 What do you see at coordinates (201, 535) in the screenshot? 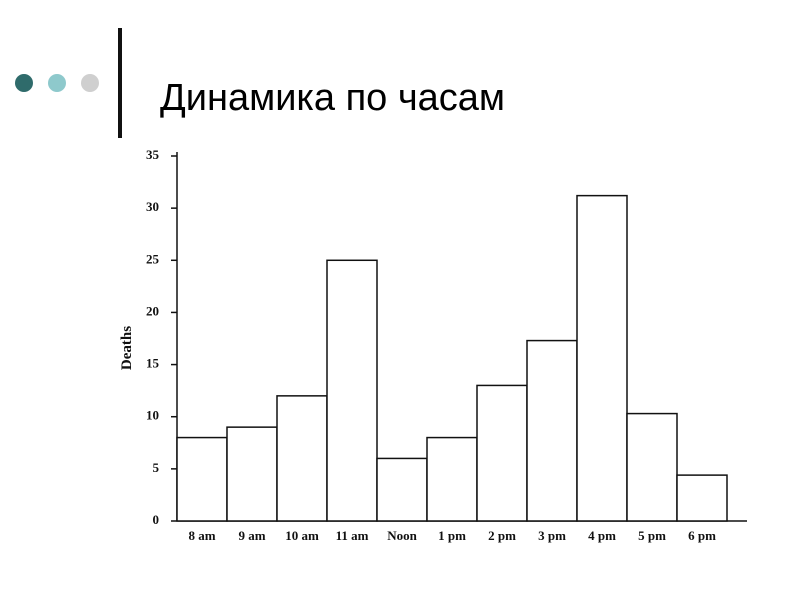
I see `x-tick-label: 8 am` at bounding box center [201, 535].